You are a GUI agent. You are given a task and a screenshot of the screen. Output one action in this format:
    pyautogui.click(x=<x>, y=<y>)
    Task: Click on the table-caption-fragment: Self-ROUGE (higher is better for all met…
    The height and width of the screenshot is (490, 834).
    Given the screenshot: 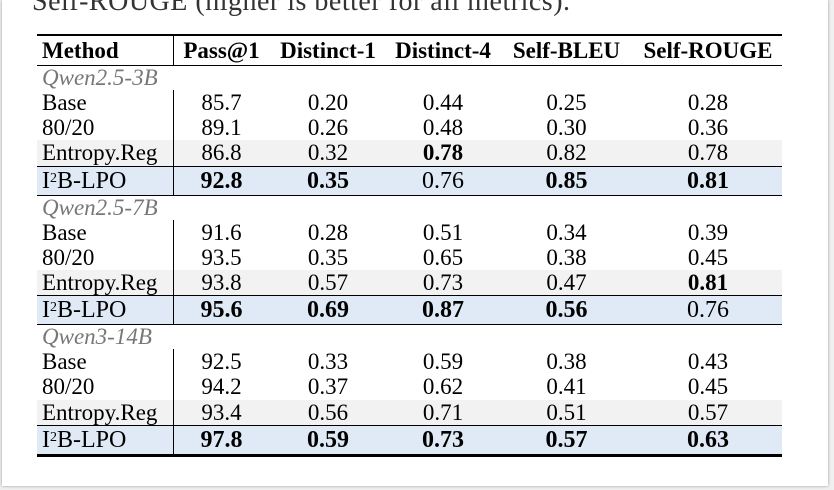 What is the action you would take?
    pyautogui.click(x=301, y=8)
    